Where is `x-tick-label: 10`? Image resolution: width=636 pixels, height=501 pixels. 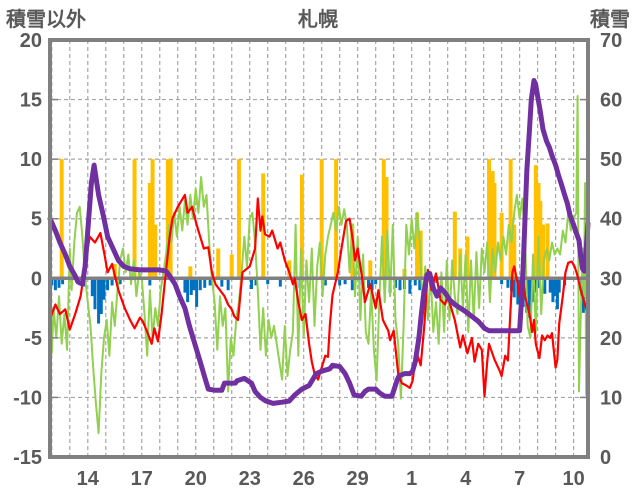 x-tick-label: 10 is located at coordinates (573, 479).